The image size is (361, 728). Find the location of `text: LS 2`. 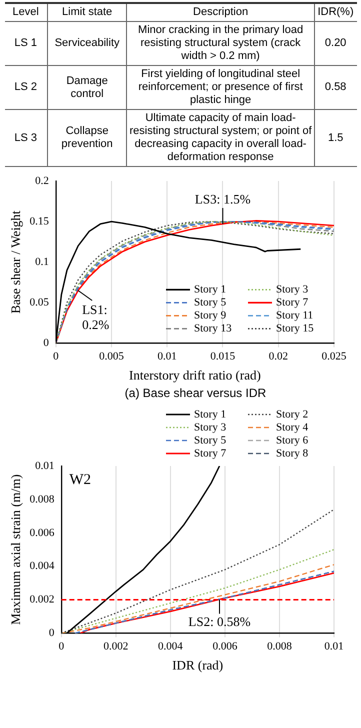

text: LS 2 is located at coordinates (25, 87).